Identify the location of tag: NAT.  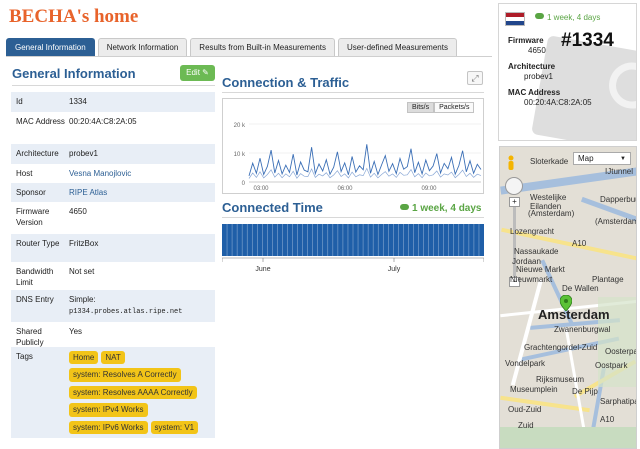
(113, 358).